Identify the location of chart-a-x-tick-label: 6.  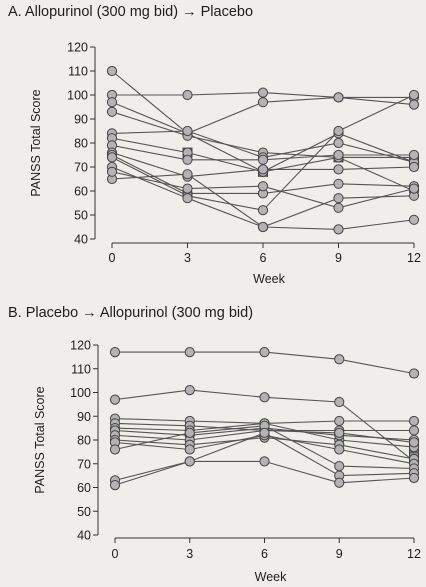
(263, 258).